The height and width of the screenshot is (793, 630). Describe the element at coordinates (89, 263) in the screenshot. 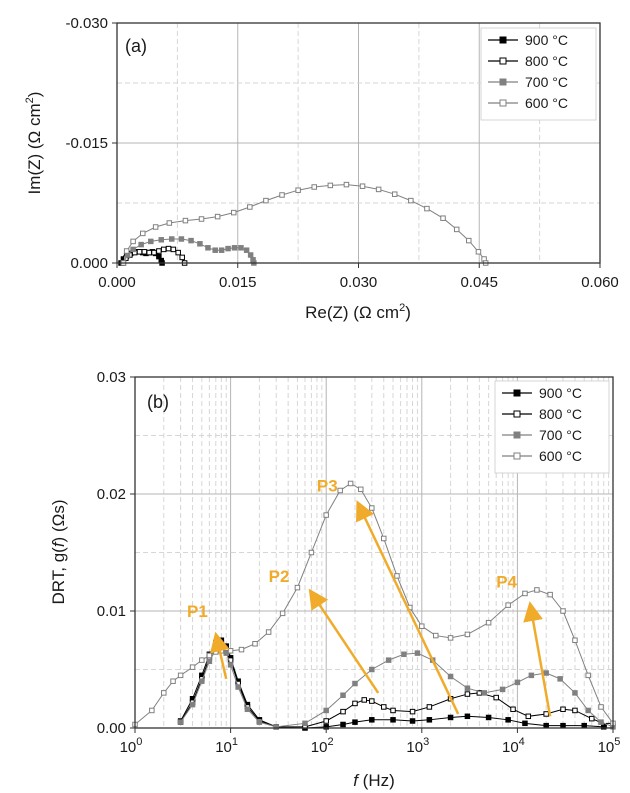

I see `chart-a-y-tick-label: 0.000` at that location.